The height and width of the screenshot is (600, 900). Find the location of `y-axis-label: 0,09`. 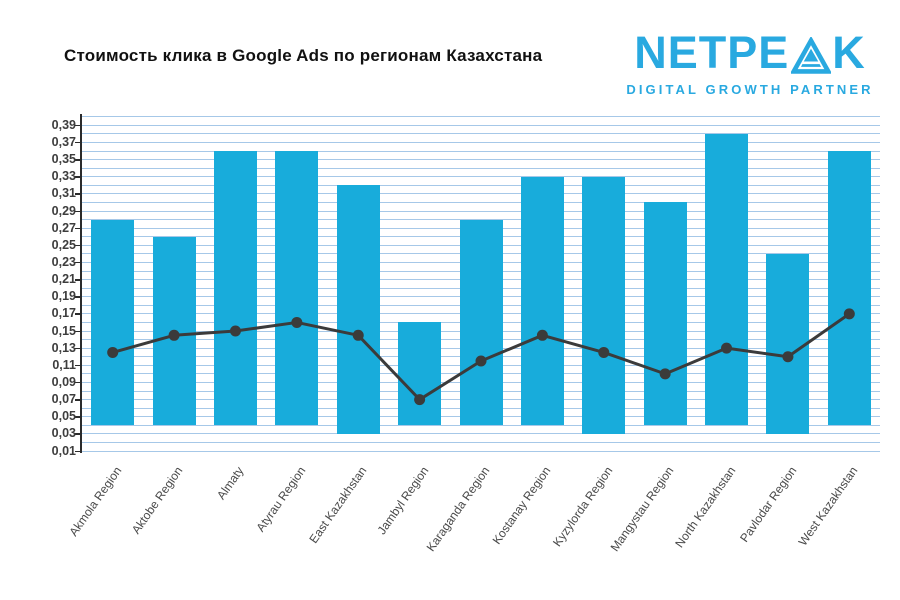

y-axis-label: 0,09 is located at coordinates (63, 381).